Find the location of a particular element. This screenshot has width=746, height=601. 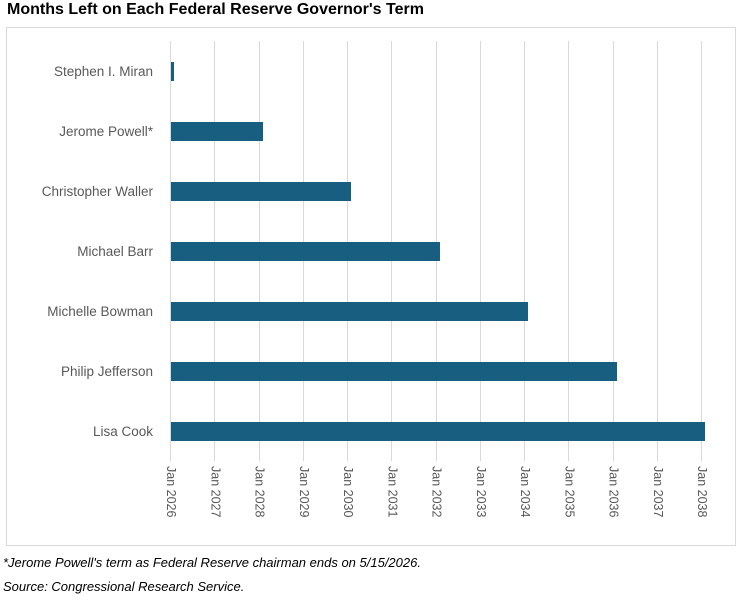

bar-philip-jefferson is located at coordinates (393, 371).